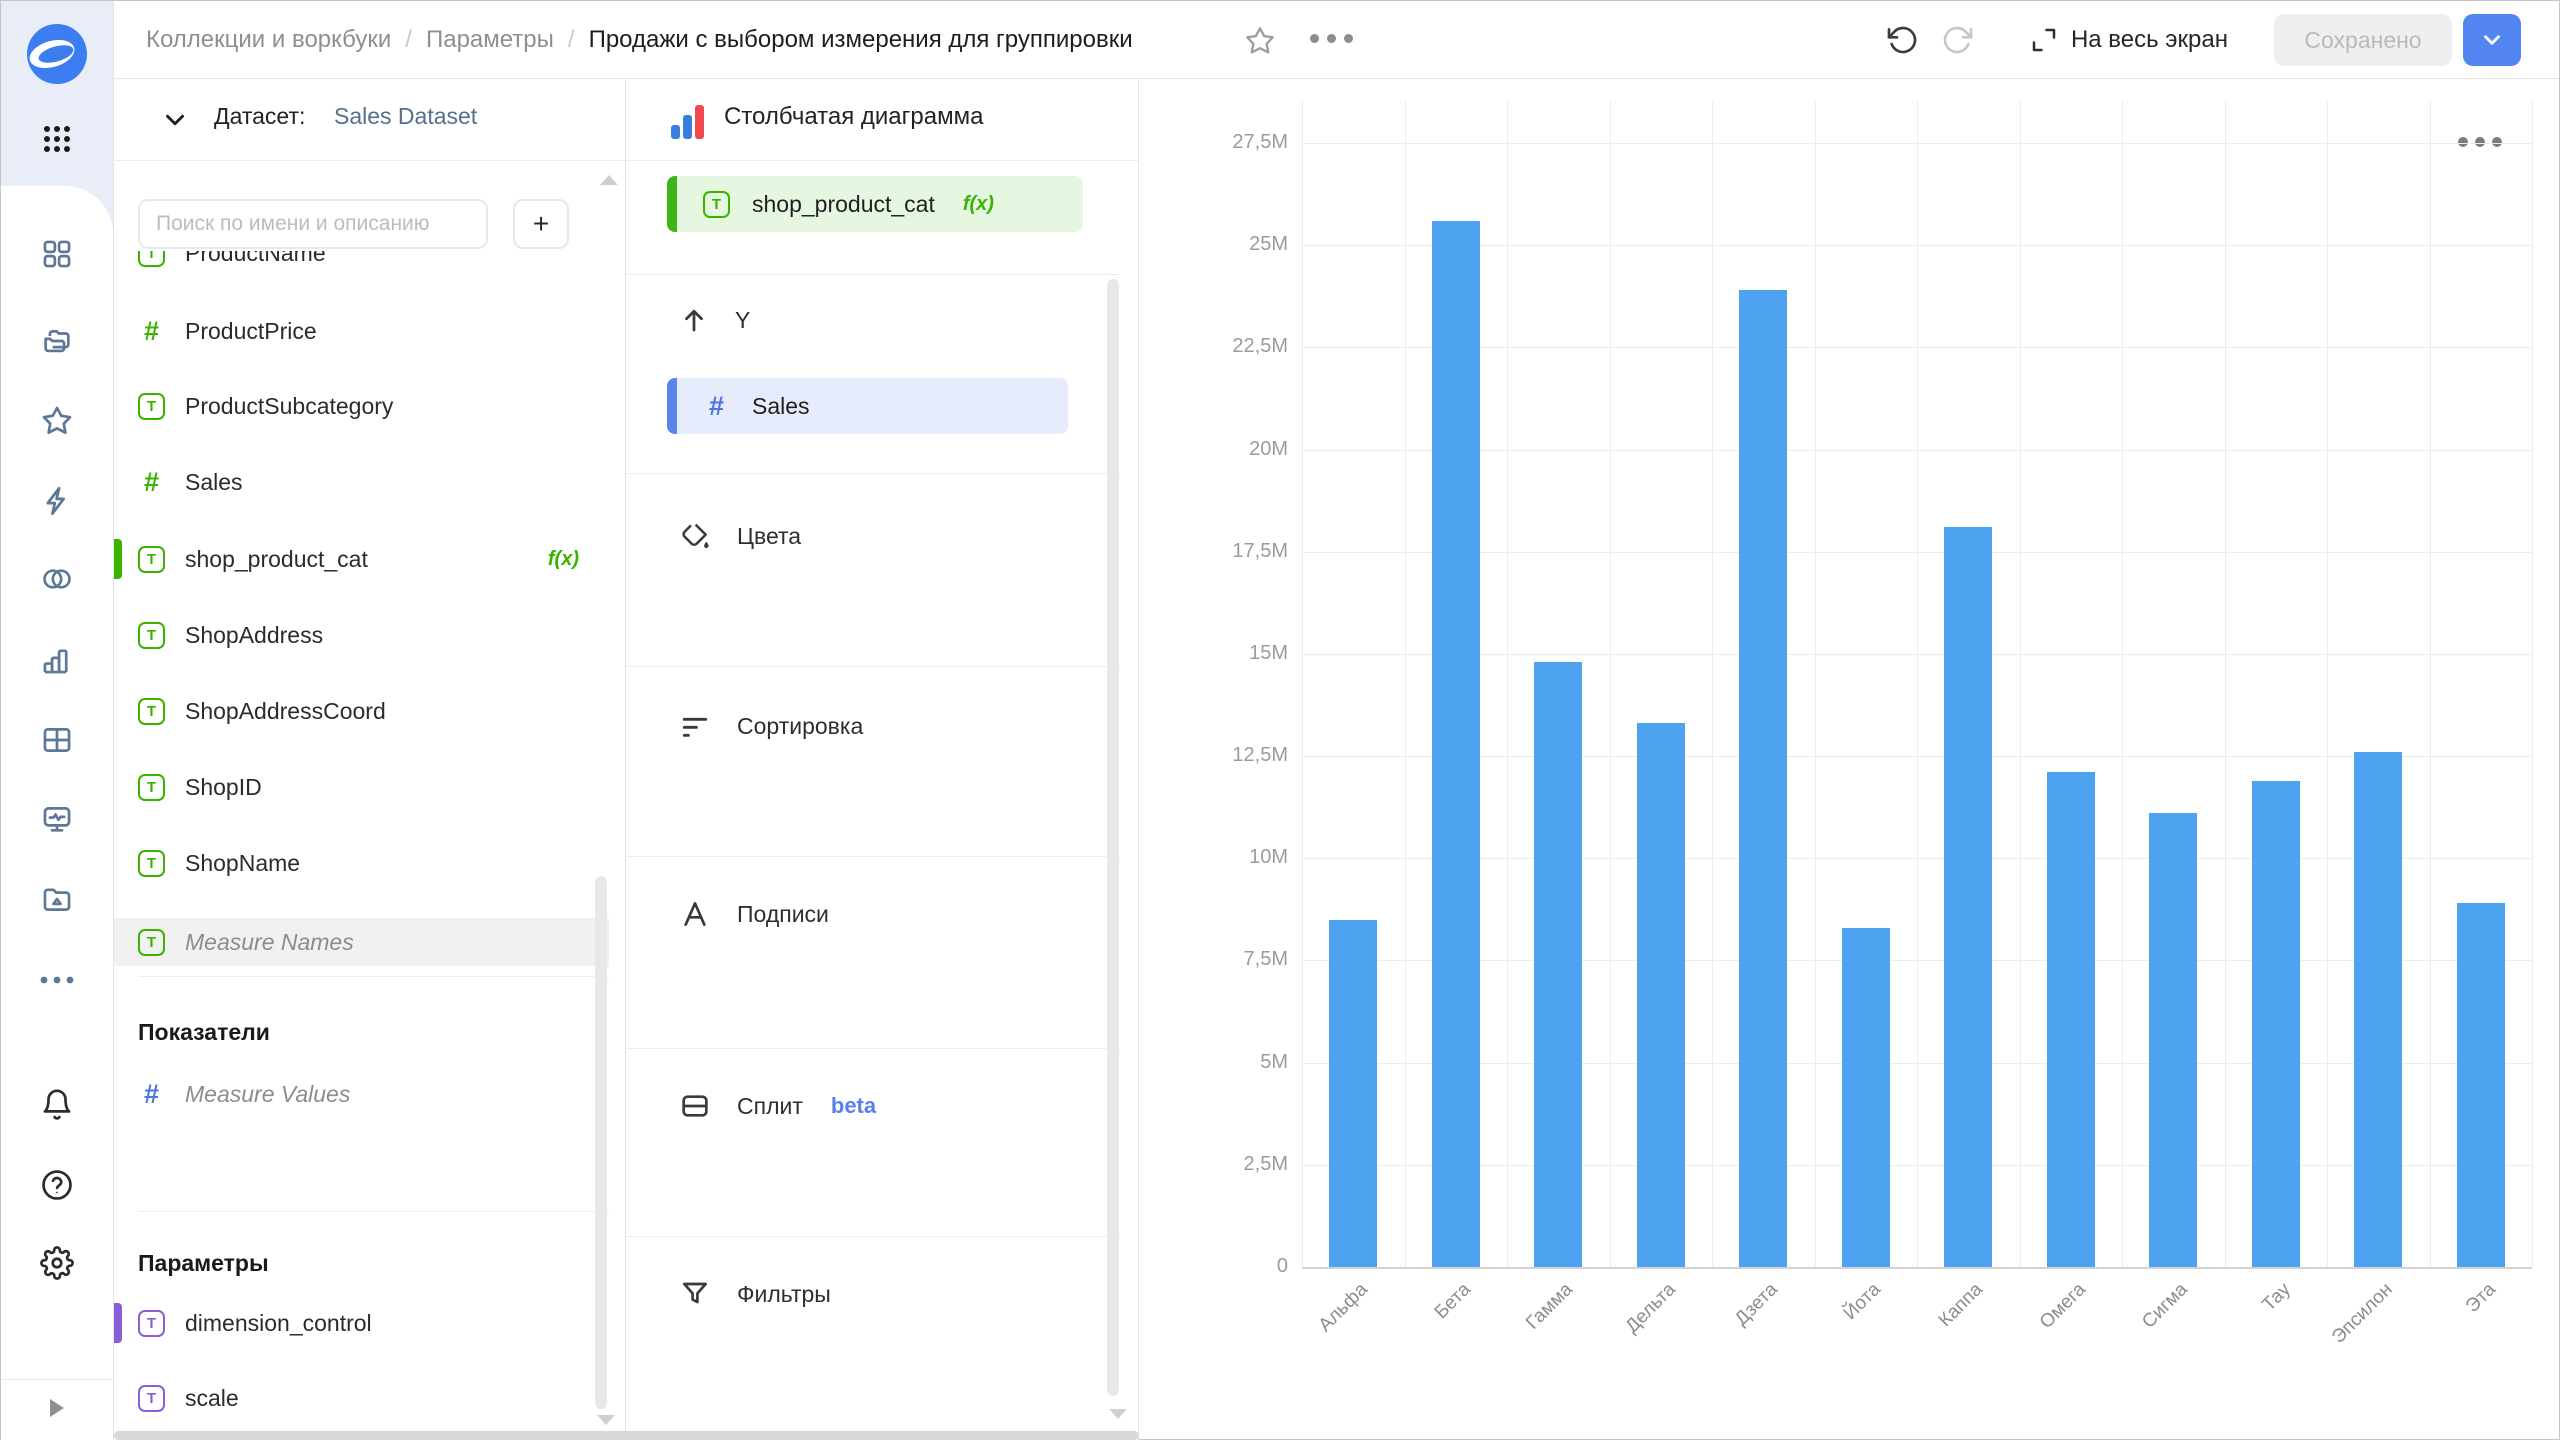 Image resolution: width=2560 pixels, height=1440 pixels. I want to click on bar-Альфа, so click(1353, 1093).